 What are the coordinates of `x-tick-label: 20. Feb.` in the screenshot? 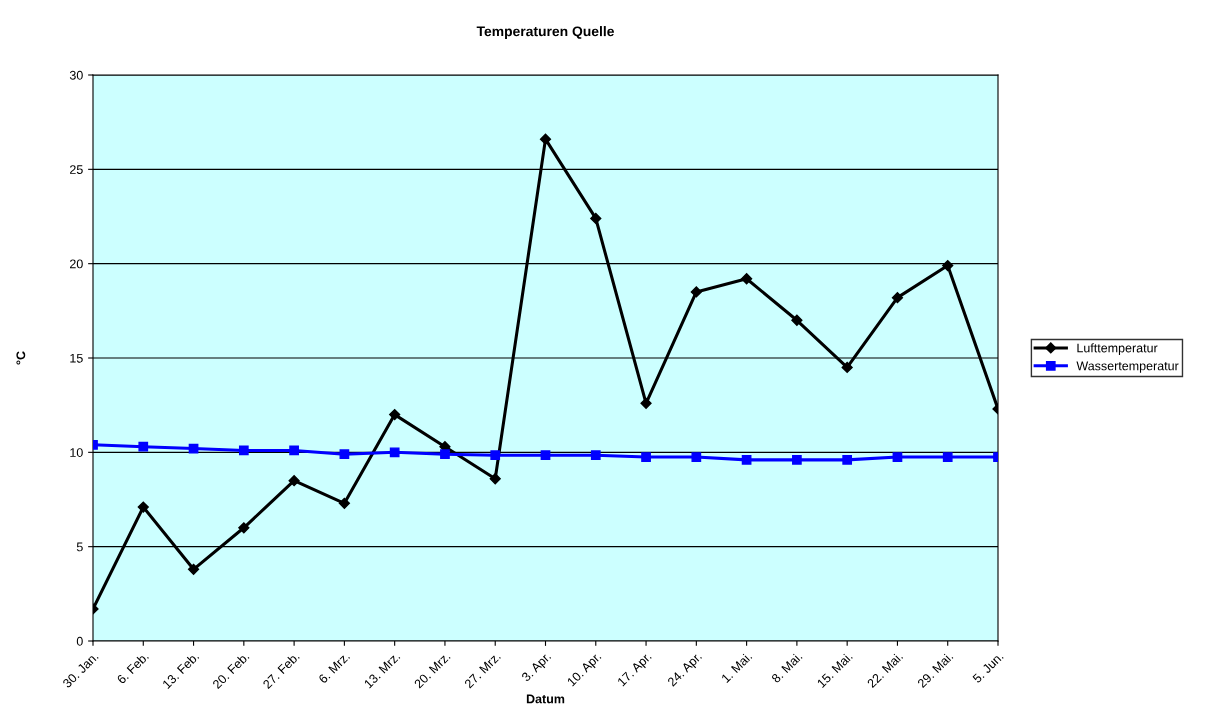 It's located at (230, 670).